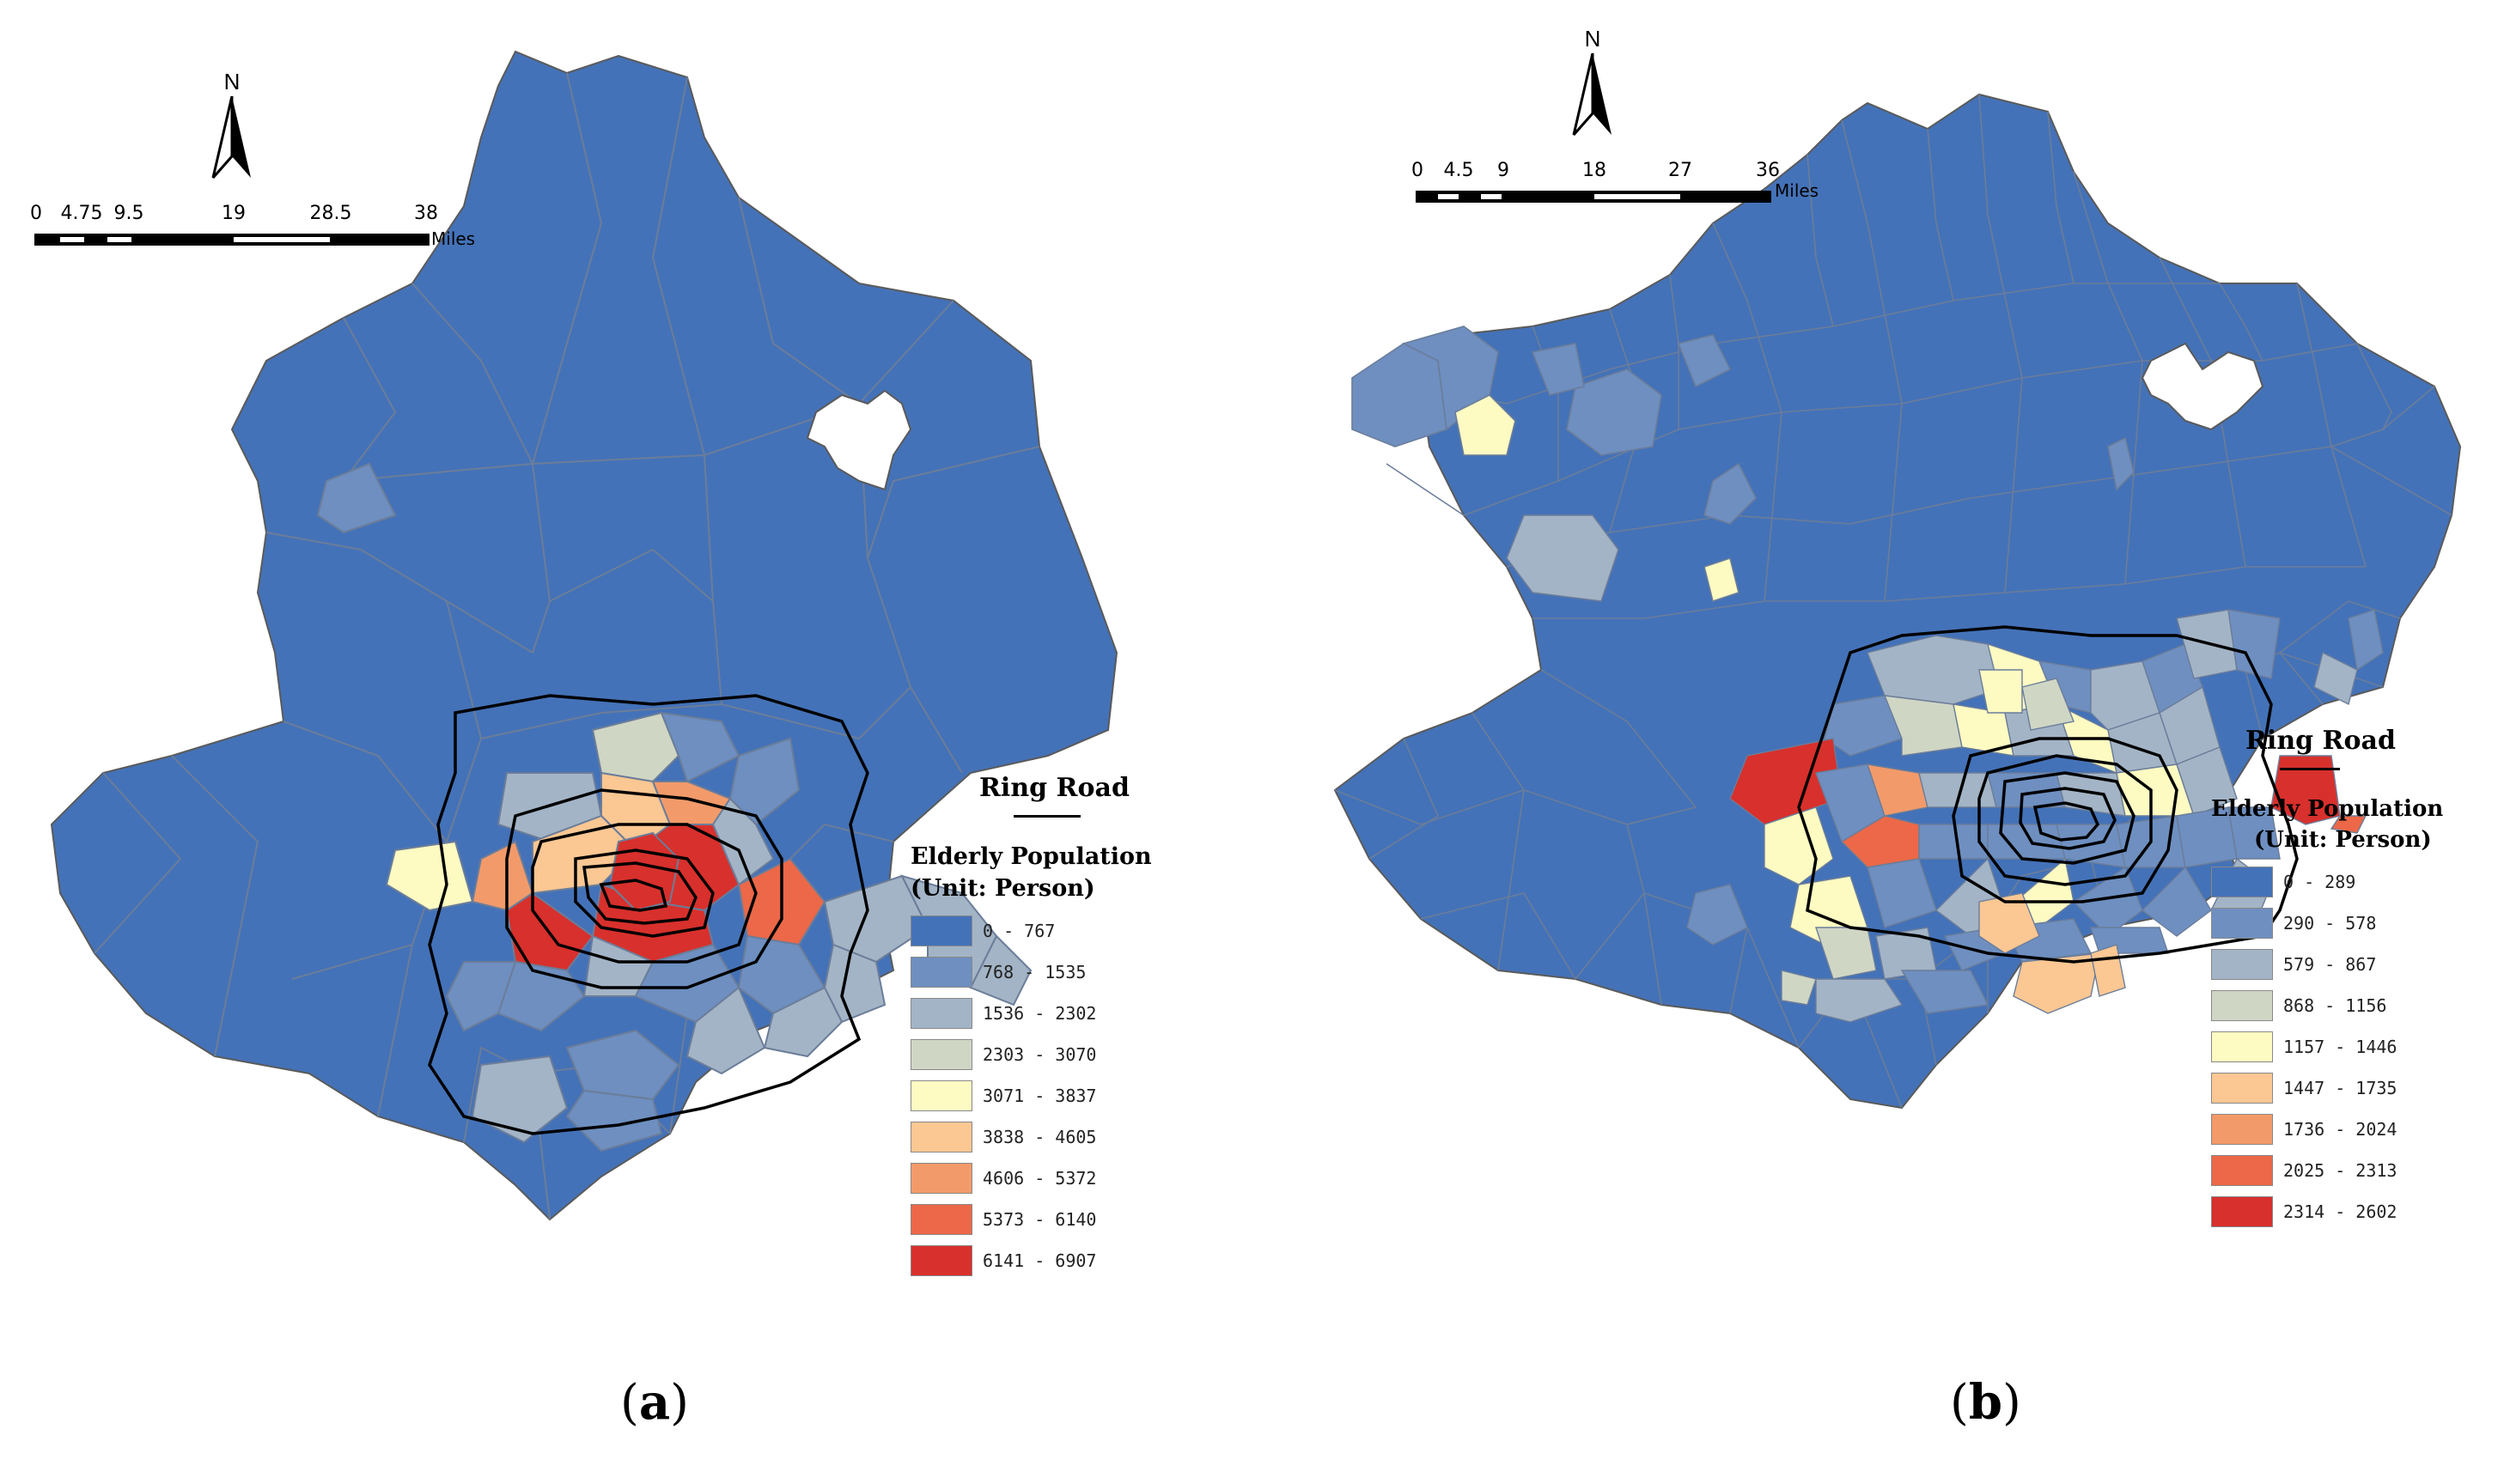  What do you see at coordinates (1768, 171) in the screenshot?
I see `scale-tick-label: 36` at bounding box center [1768, 171].